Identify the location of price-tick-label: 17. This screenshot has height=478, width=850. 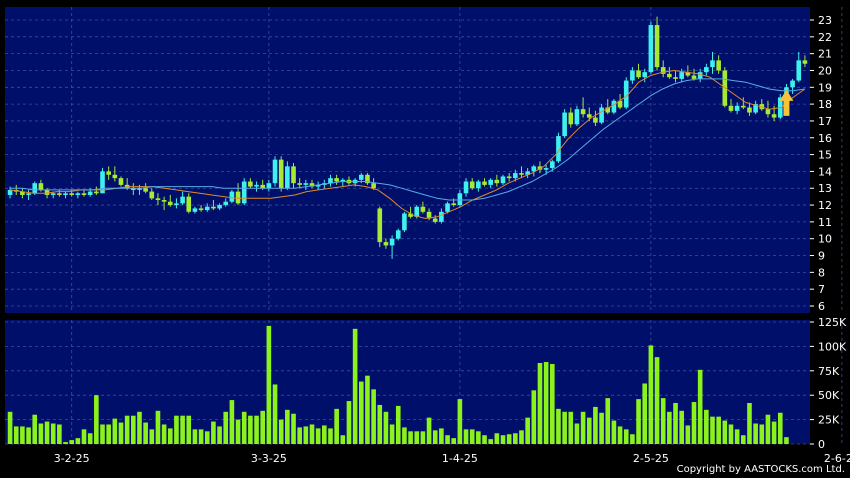
(825, 121).